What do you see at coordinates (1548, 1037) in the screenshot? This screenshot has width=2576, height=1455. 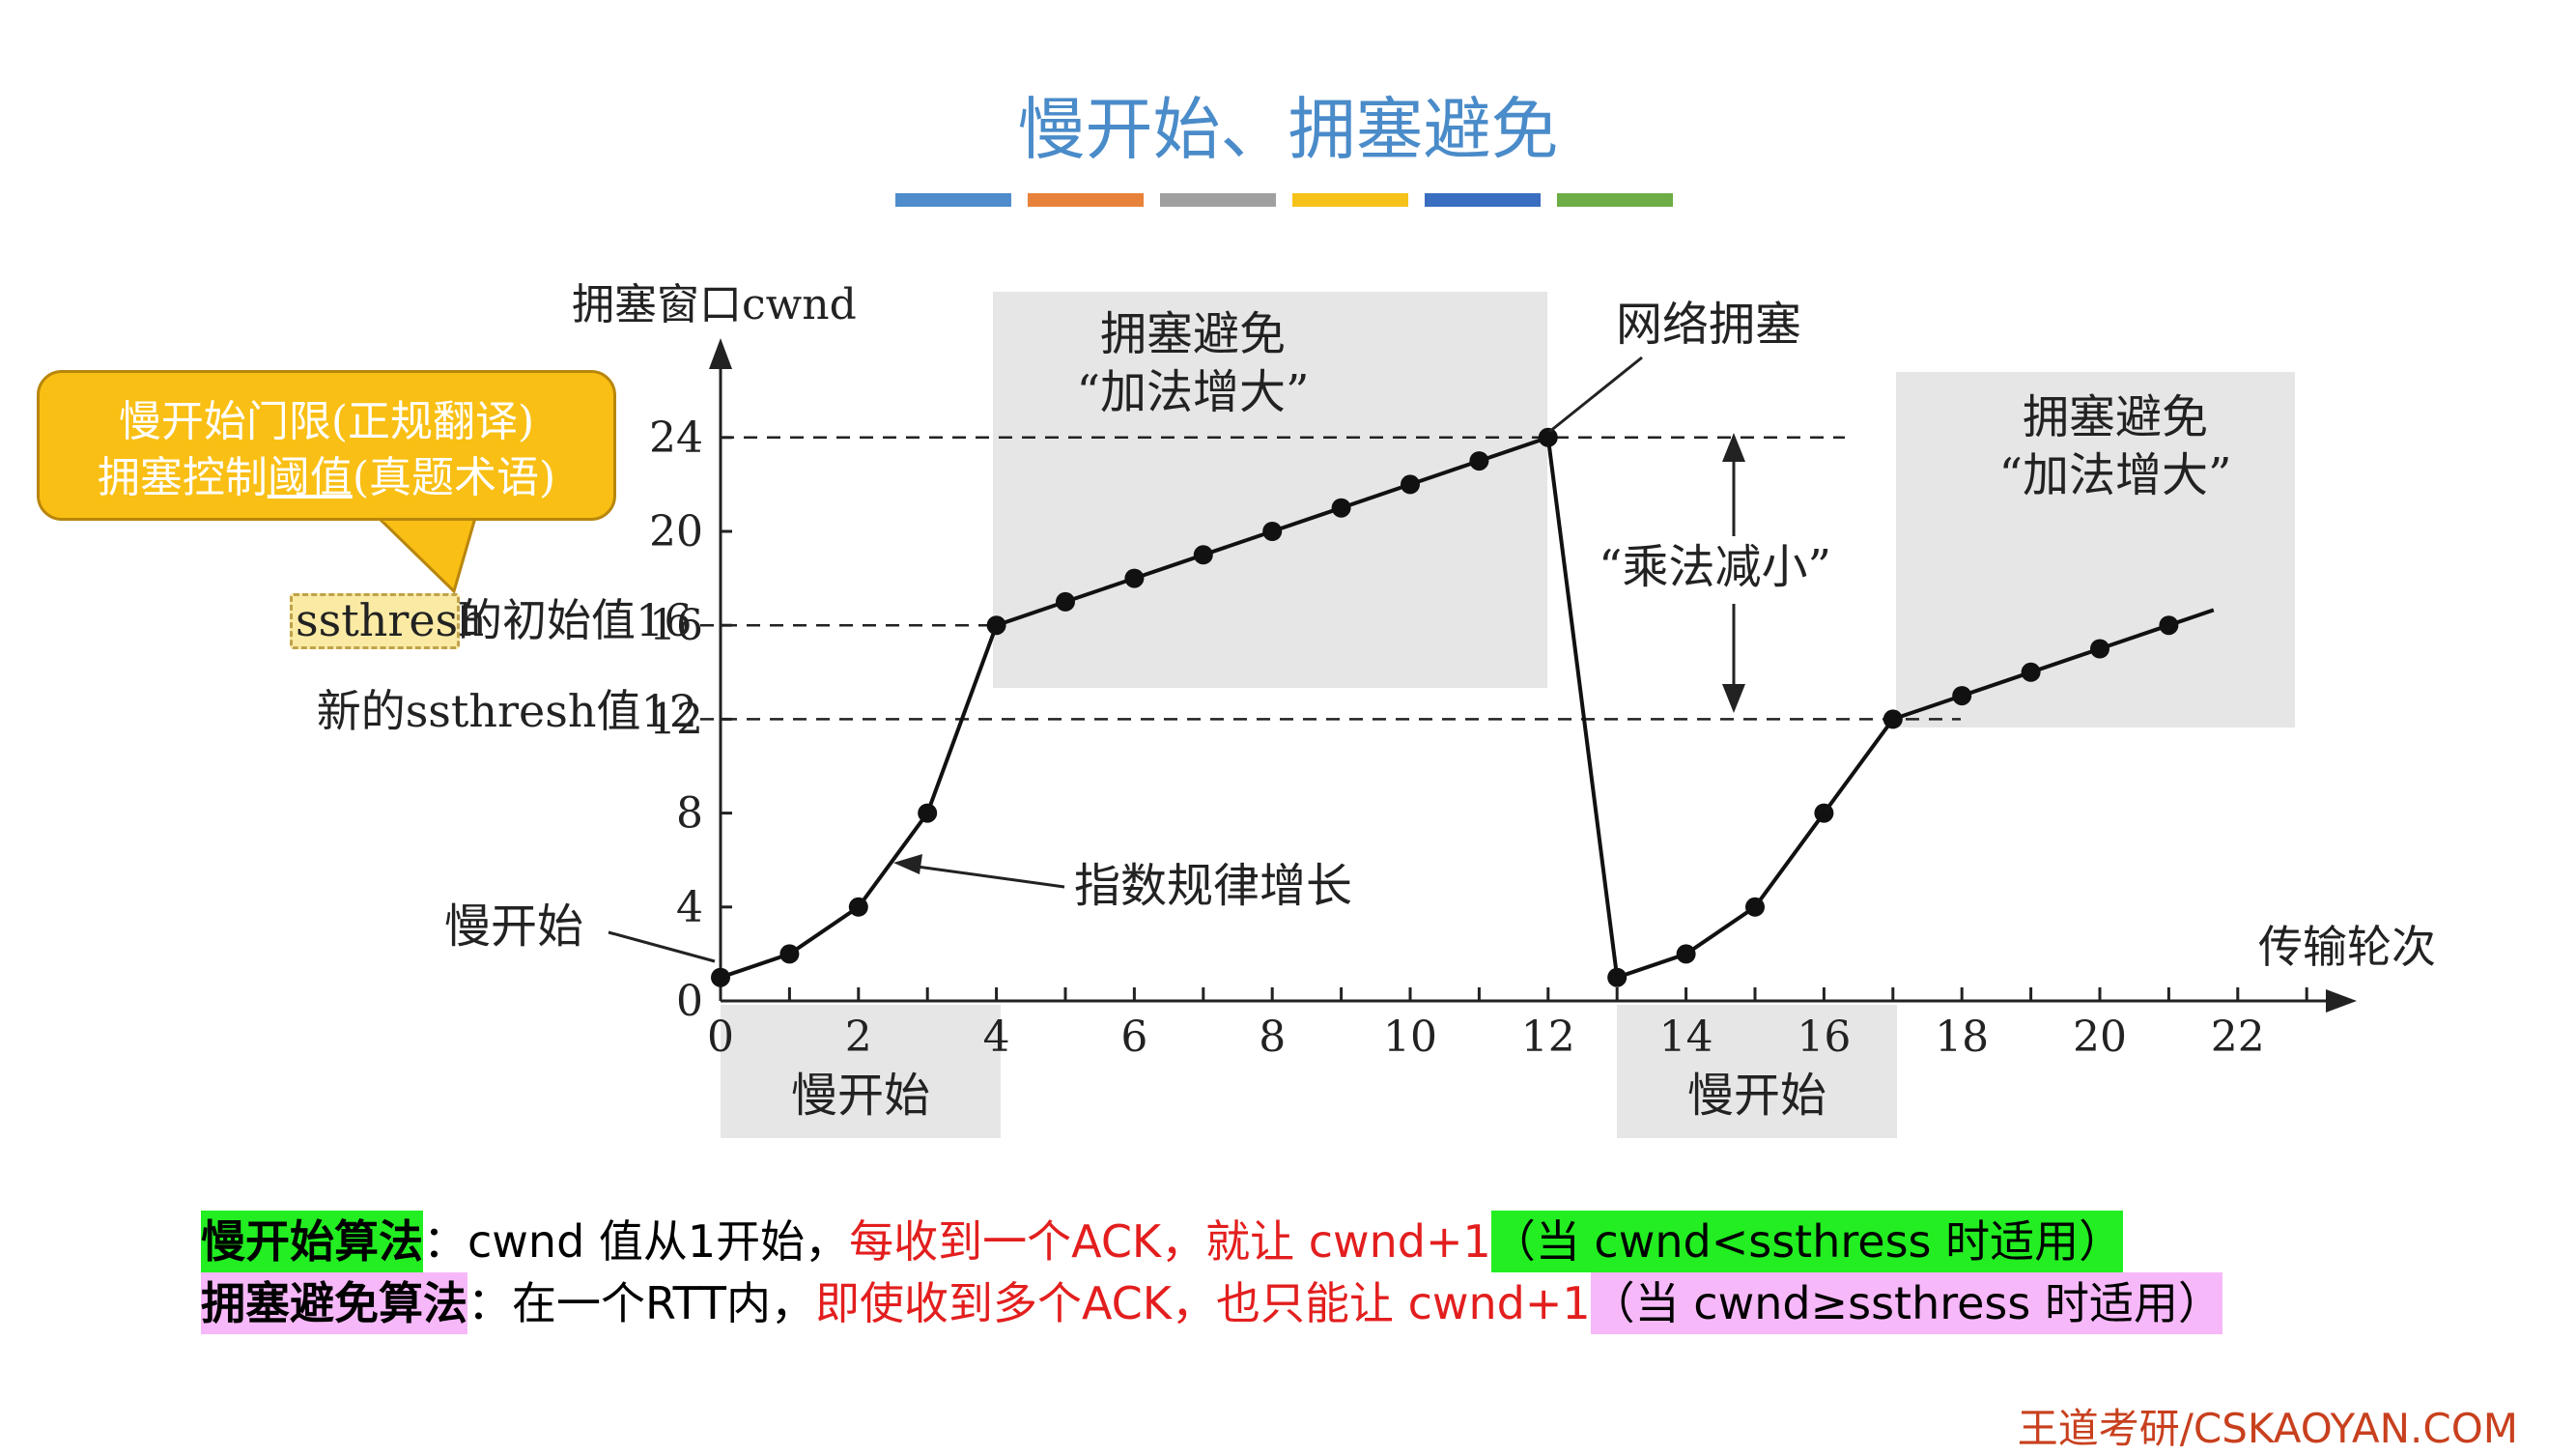 I see `x-tick-label-12: 12` at bounding box center [1548, 1037].